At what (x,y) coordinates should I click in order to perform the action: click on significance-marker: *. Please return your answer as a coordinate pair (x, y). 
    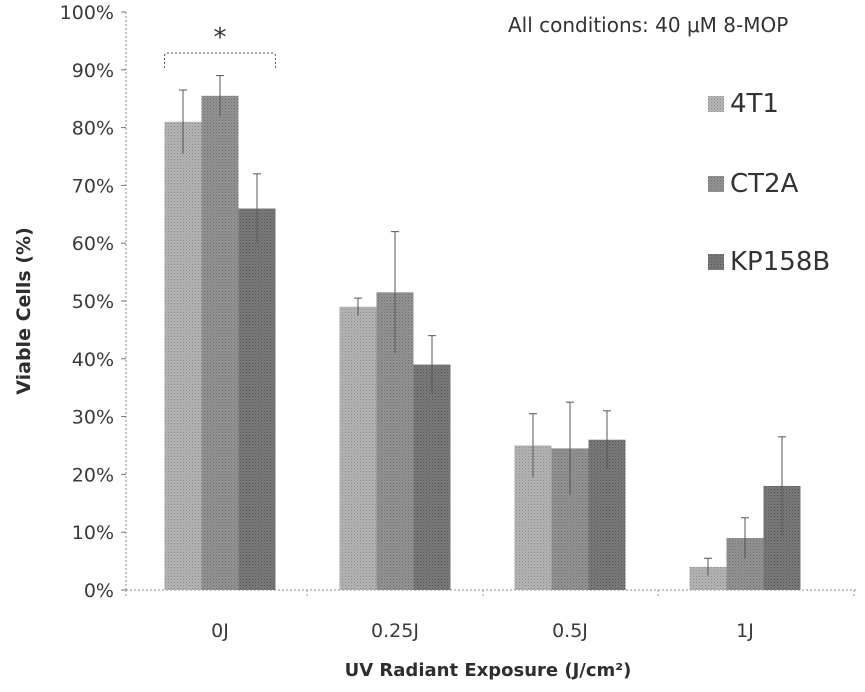
    Looking at the image, I should click on (220, 38).